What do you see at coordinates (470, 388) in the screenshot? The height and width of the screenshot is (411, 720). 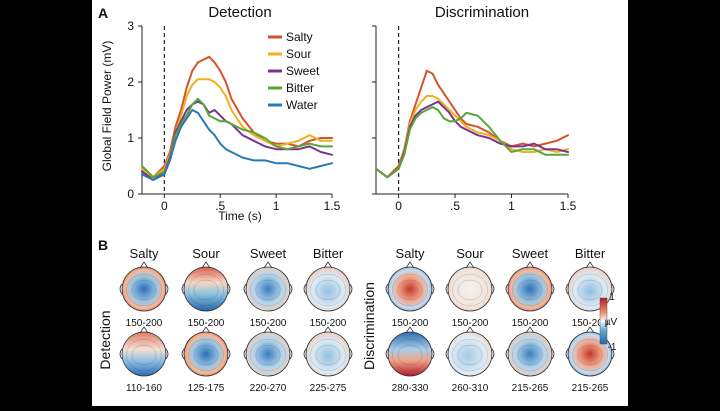 I see `time-window-label: 260-310` at bounding box center [470, 388].